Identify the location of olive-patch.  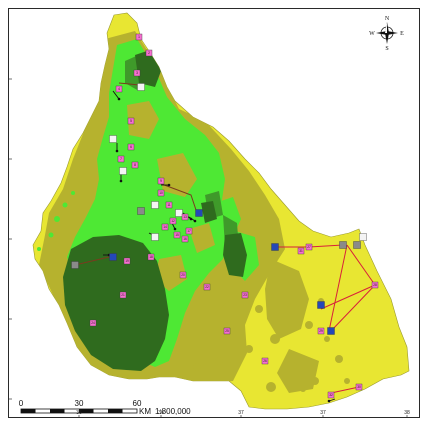
(143, 120).